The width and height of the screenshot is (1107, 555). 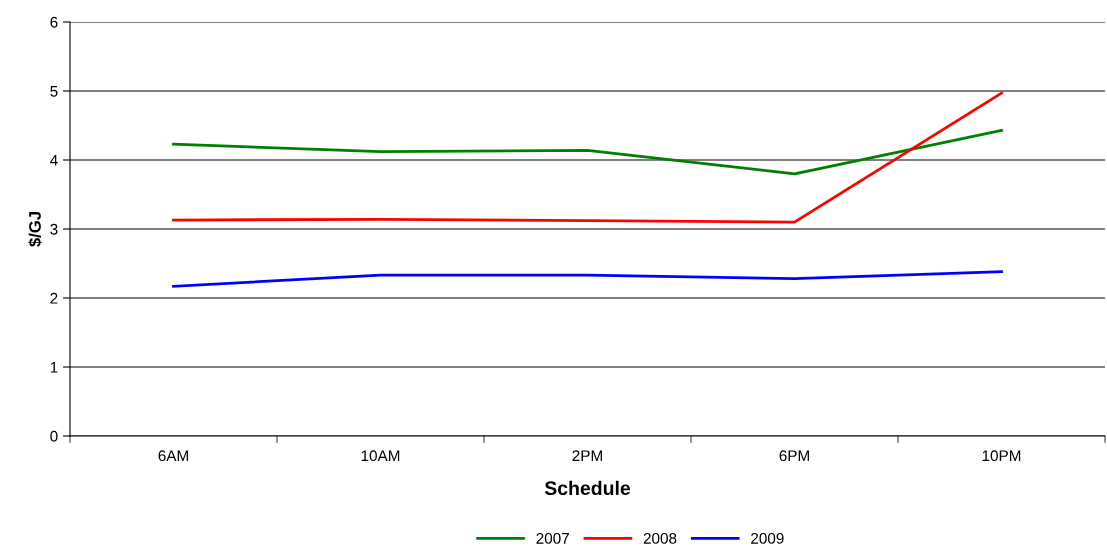 What do you see at coordinates (173, 456) in the screenshot?
I see `x-tick-label: 6AM` at bounding box center [173, 456].